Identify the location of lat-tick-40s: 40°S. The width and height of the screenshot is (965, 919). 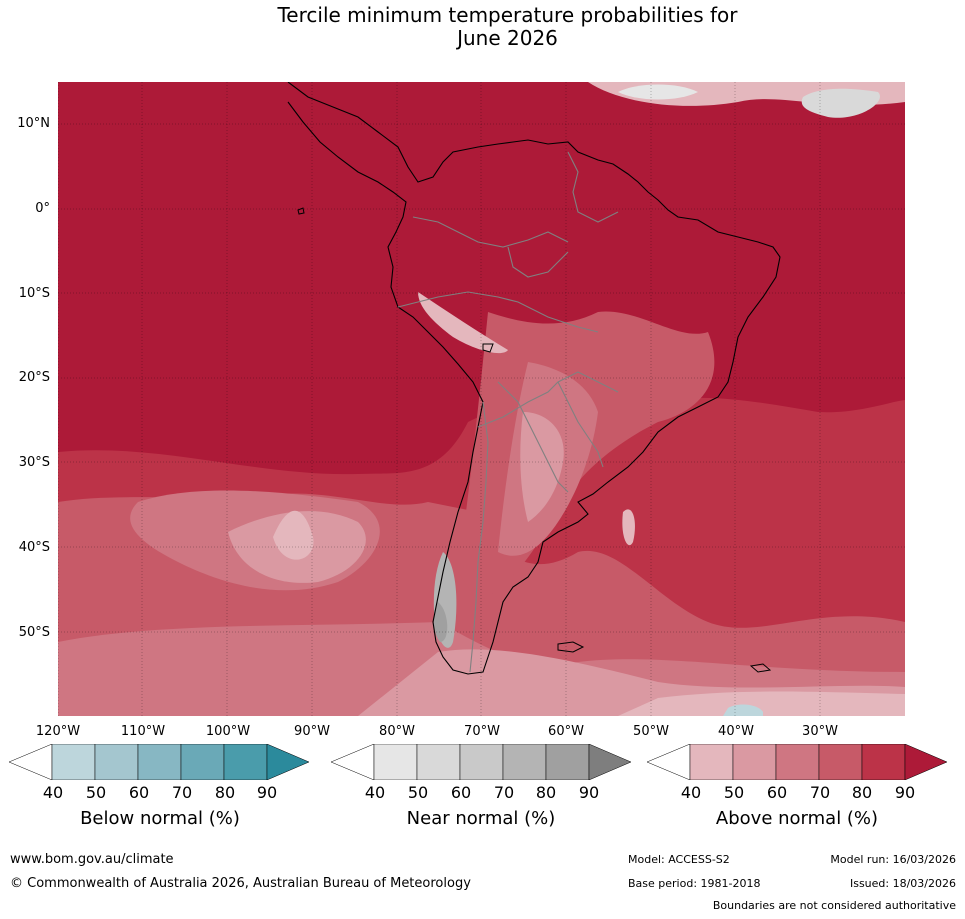
(34, 547).